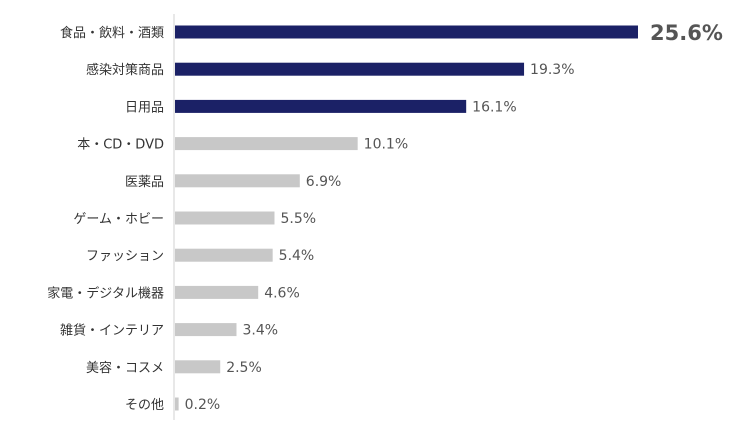 This screenshot has width=750, height=428. What do you see at coordinates (282, 293) in the screenshot?
I see `value-label: 4.6%` at bounding box center [282, 293].